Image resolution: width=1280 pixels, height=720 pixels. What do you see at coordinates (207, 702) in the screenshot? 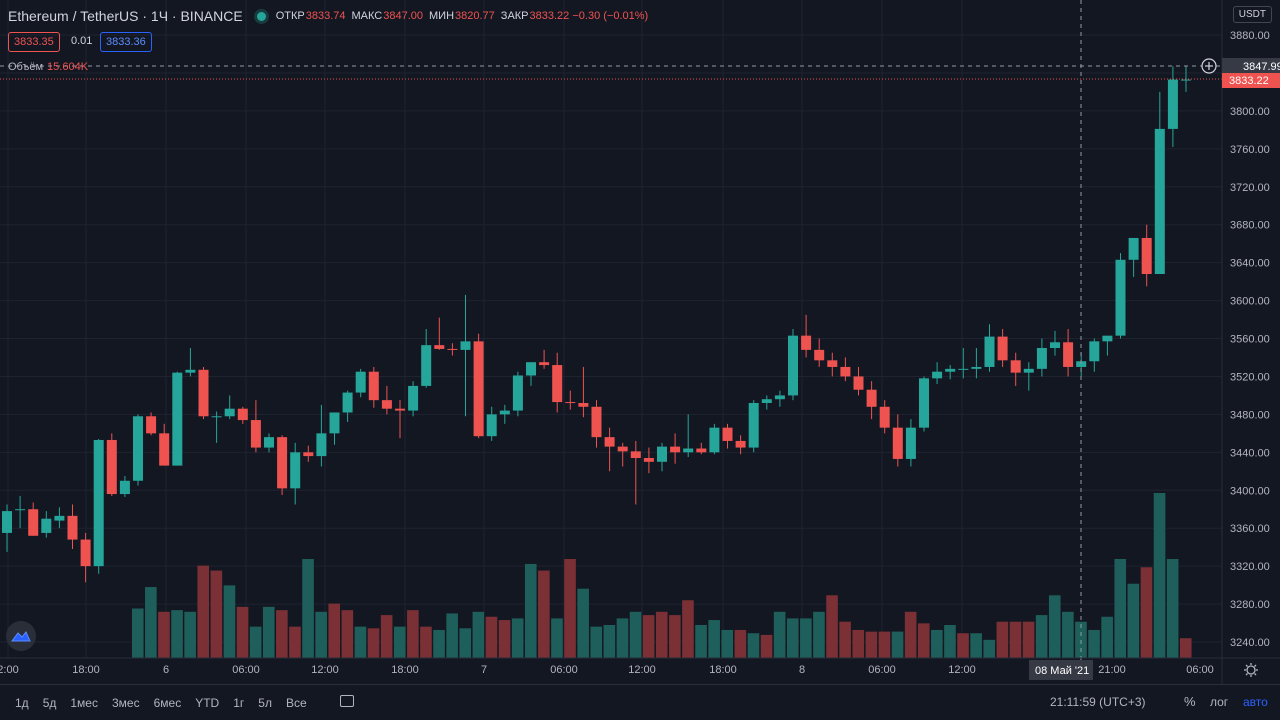
I see `range-button: YTD` at bounding box center [207, 702].